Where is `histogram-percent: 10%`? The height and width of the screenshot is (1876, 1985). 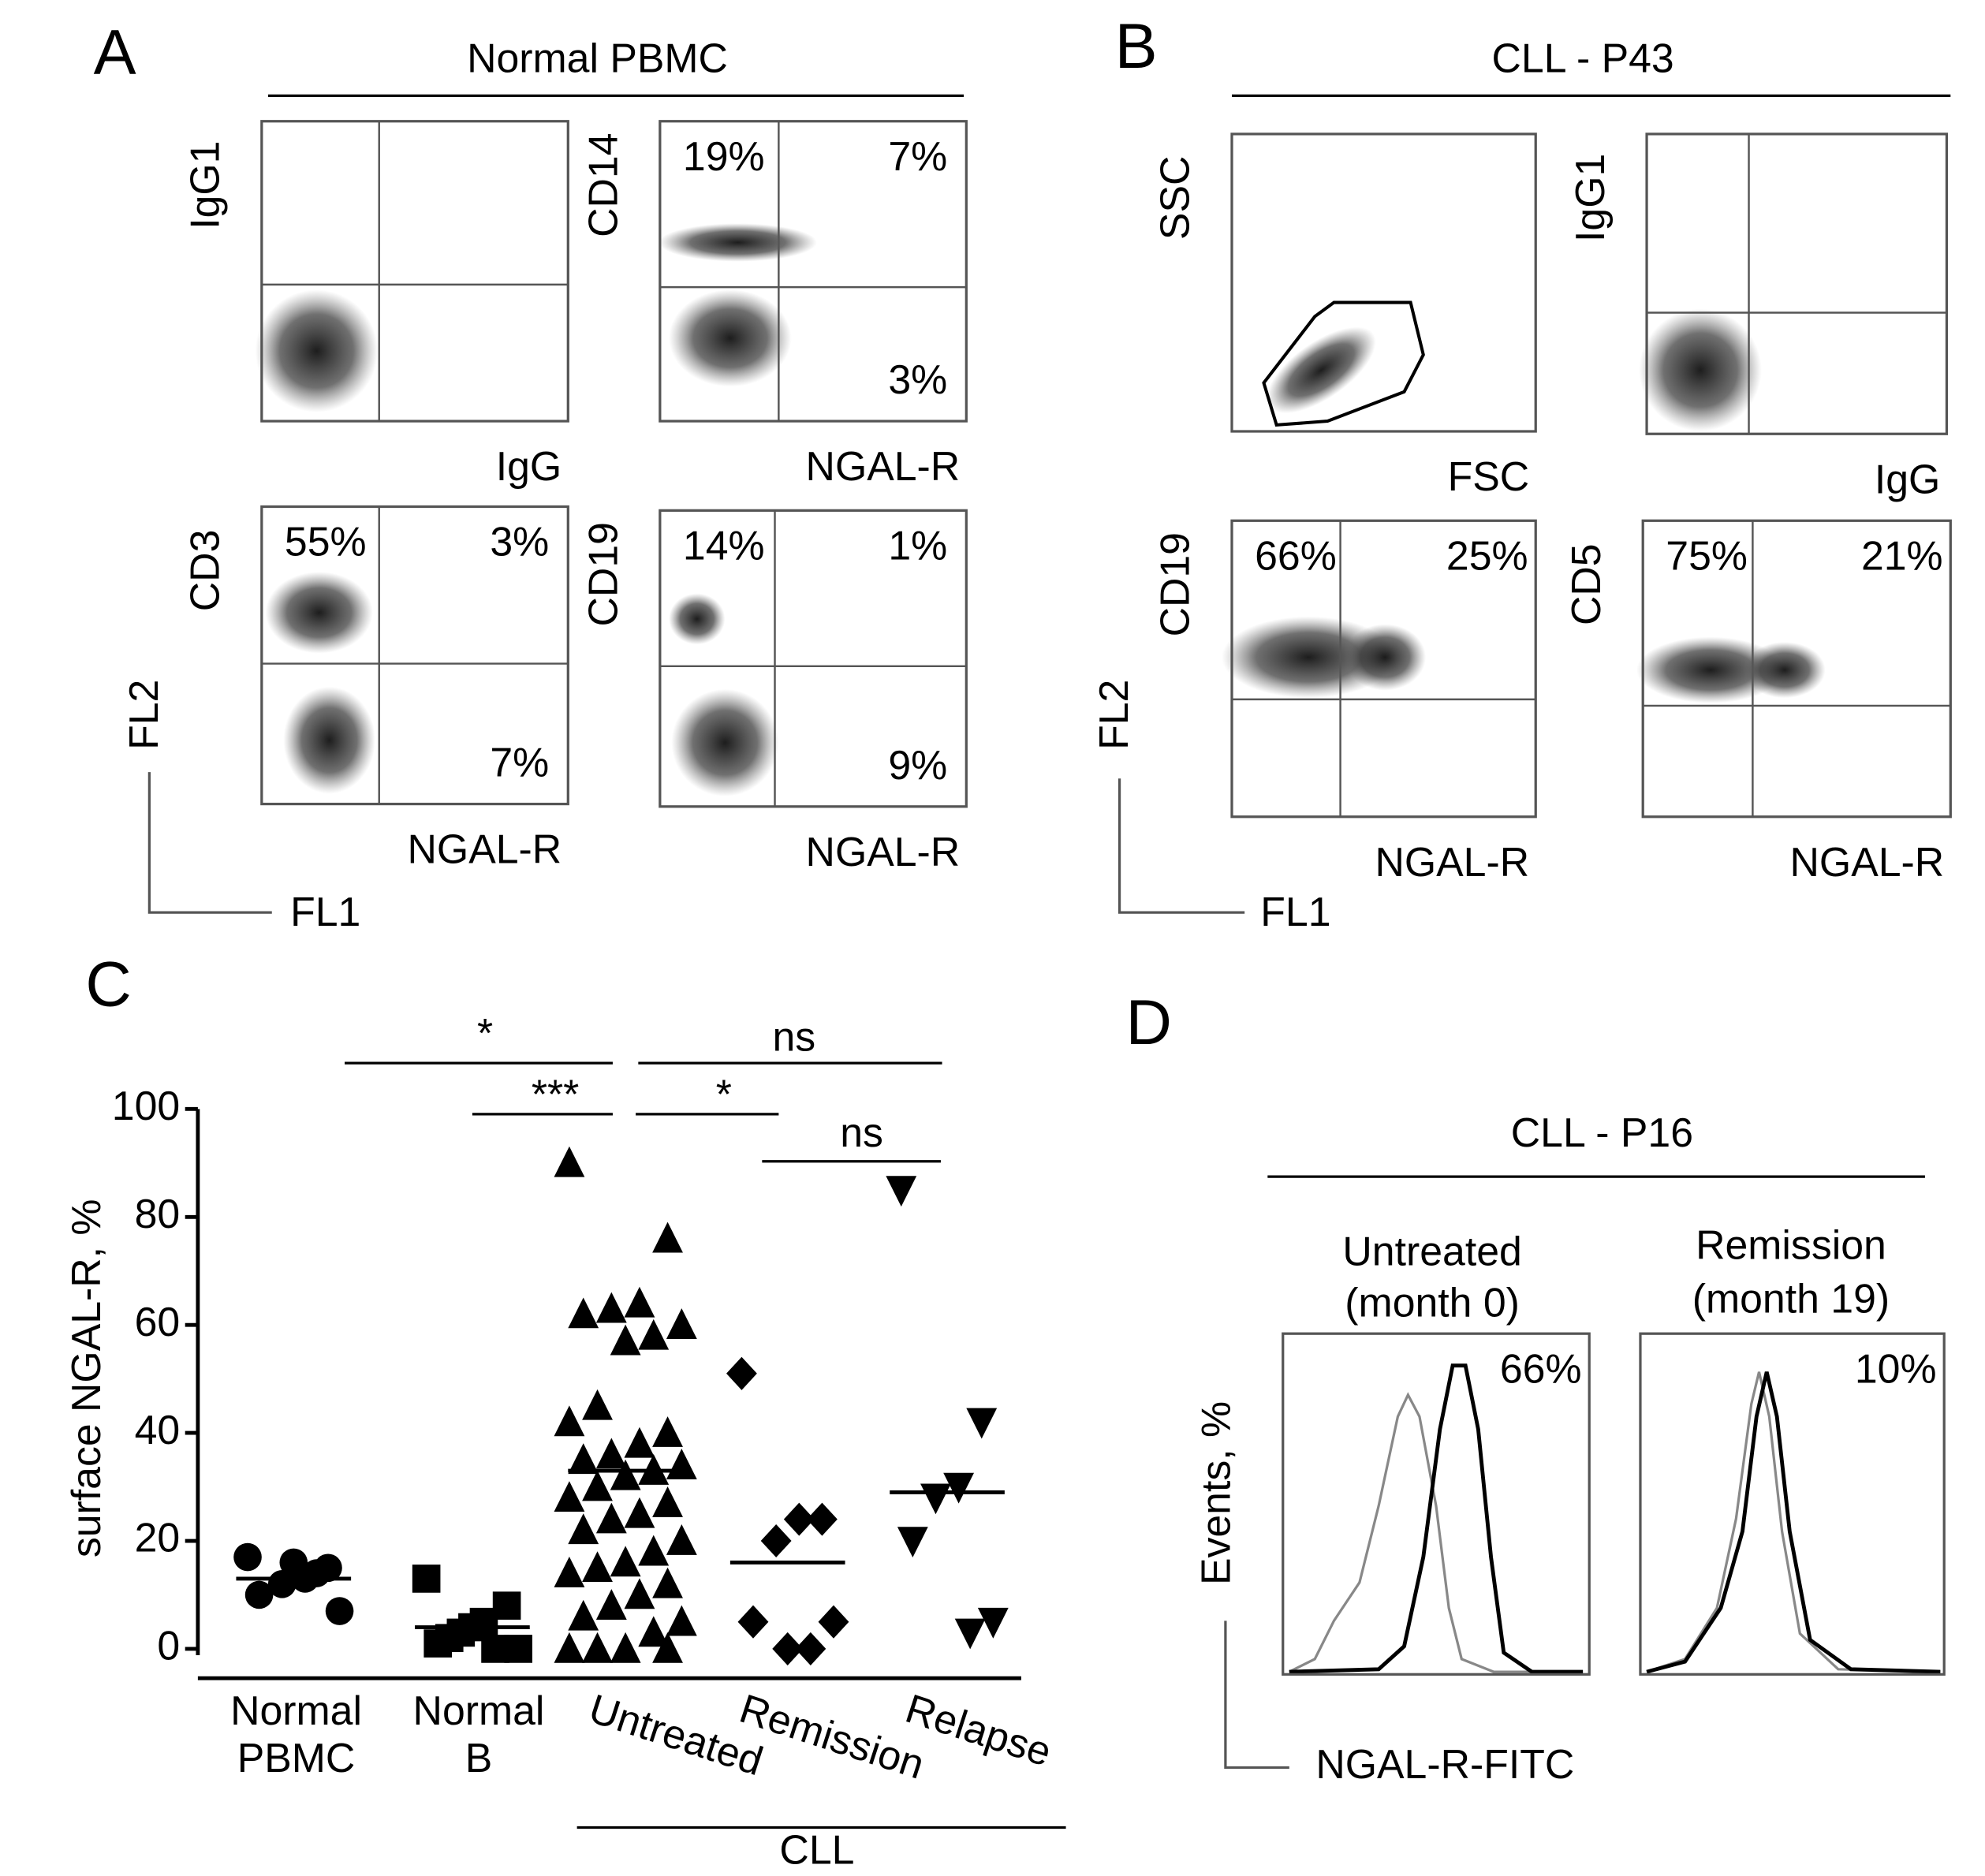
histogram-percent: 10% is located at coordinates (1896, 1368).